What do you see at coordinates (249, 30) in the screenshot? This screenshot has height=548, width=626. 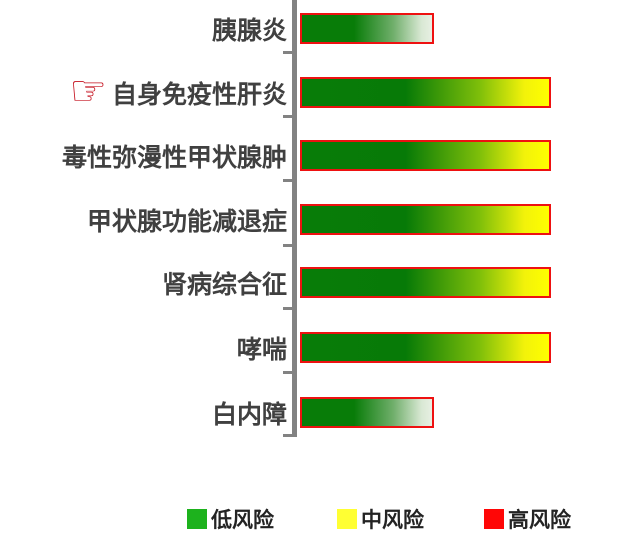 I see `category-label-text: 胰腺炎` at bounding box center [249, 30].